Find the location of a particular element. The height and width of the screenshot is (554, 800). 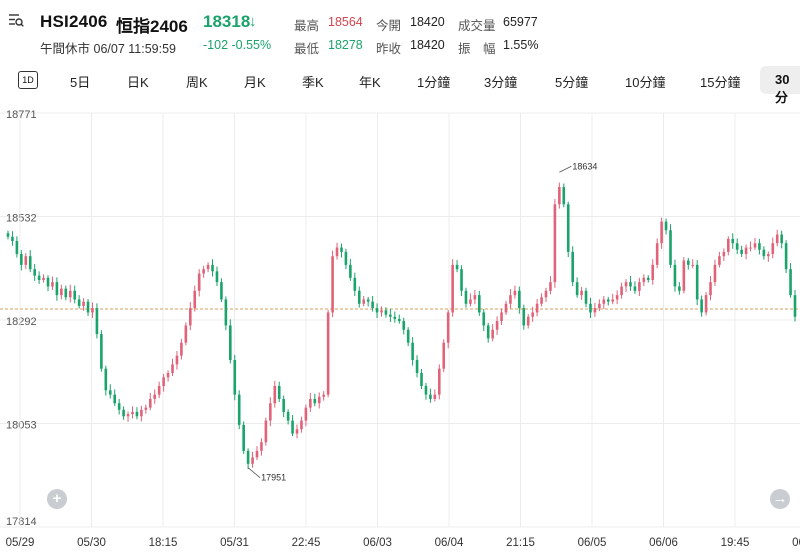

scroll-latest-icon: → is located at coordinates (780, 499).